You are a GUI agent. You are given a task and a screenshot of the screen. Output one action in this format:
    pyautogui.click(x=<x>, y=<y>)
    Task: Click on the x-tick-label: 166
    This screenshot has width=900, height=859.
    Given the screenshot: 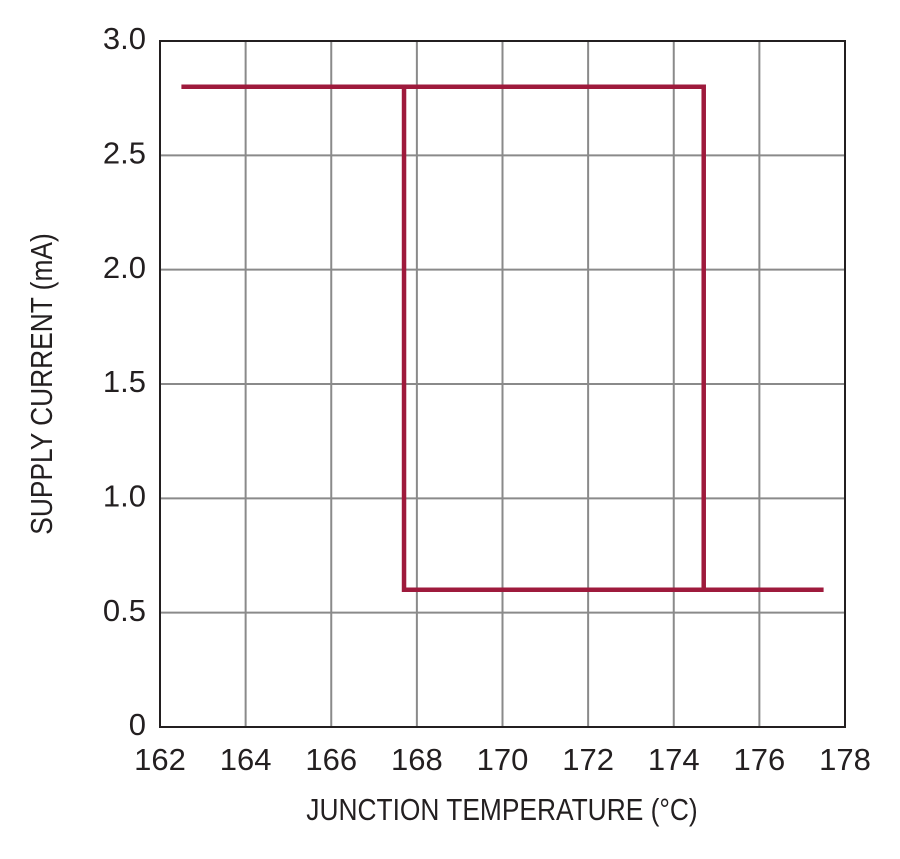 What is the action you would take?
    pyautogui.click(x=331, y=759)
    